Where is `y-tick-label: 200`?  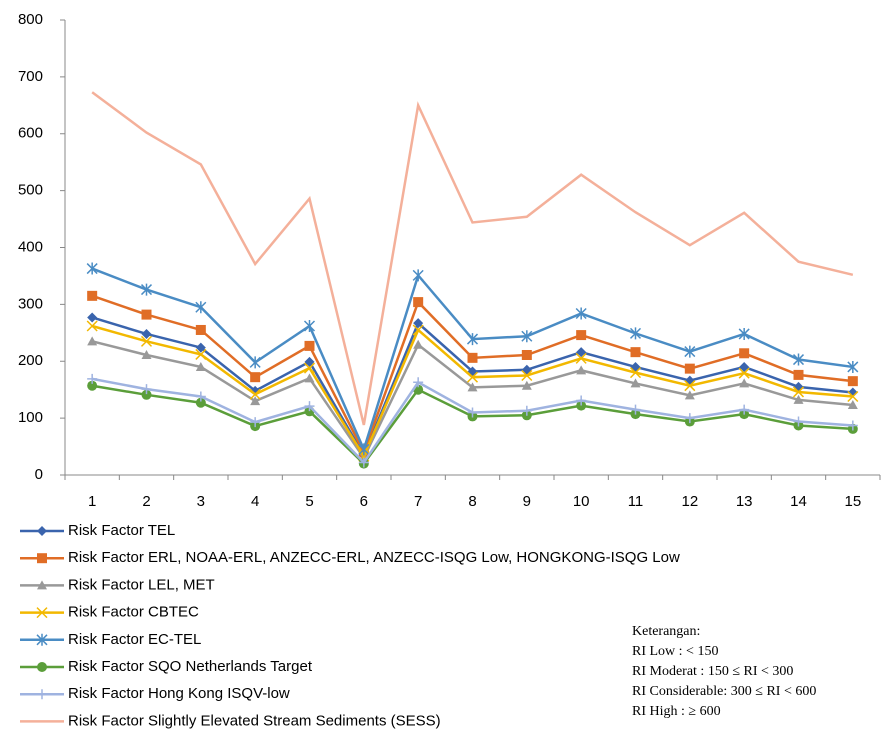 y-tick-label: 200 is located at coordinates (30, 360).